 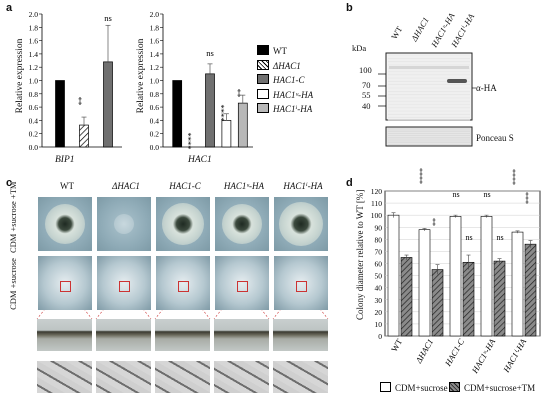 What do you see at coordinates (457, 81) in the screenshot?
I see `blot-band-ha` at bounding box center [457, 81].